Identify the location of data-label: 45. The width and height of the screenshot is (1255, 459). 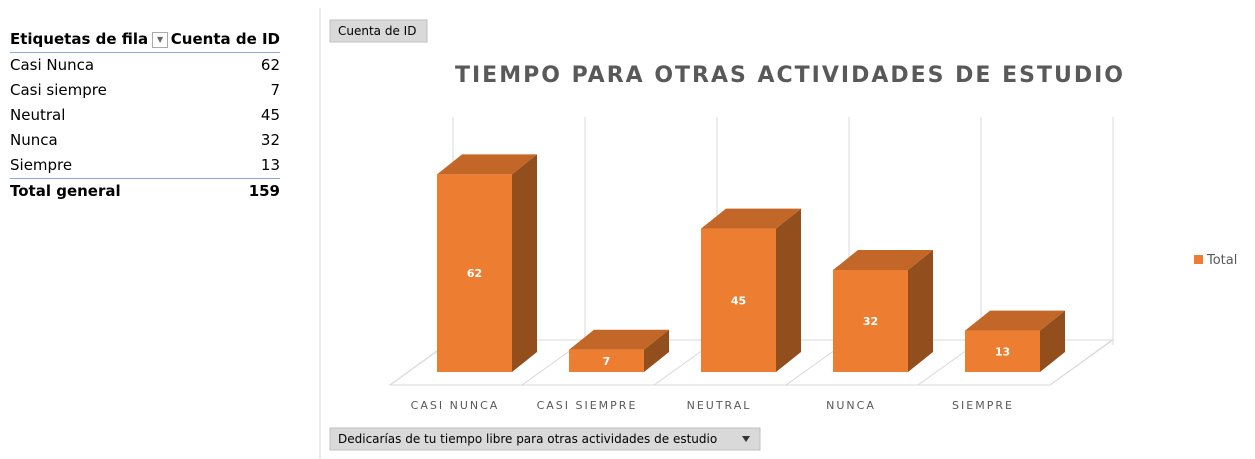
(738, 300).